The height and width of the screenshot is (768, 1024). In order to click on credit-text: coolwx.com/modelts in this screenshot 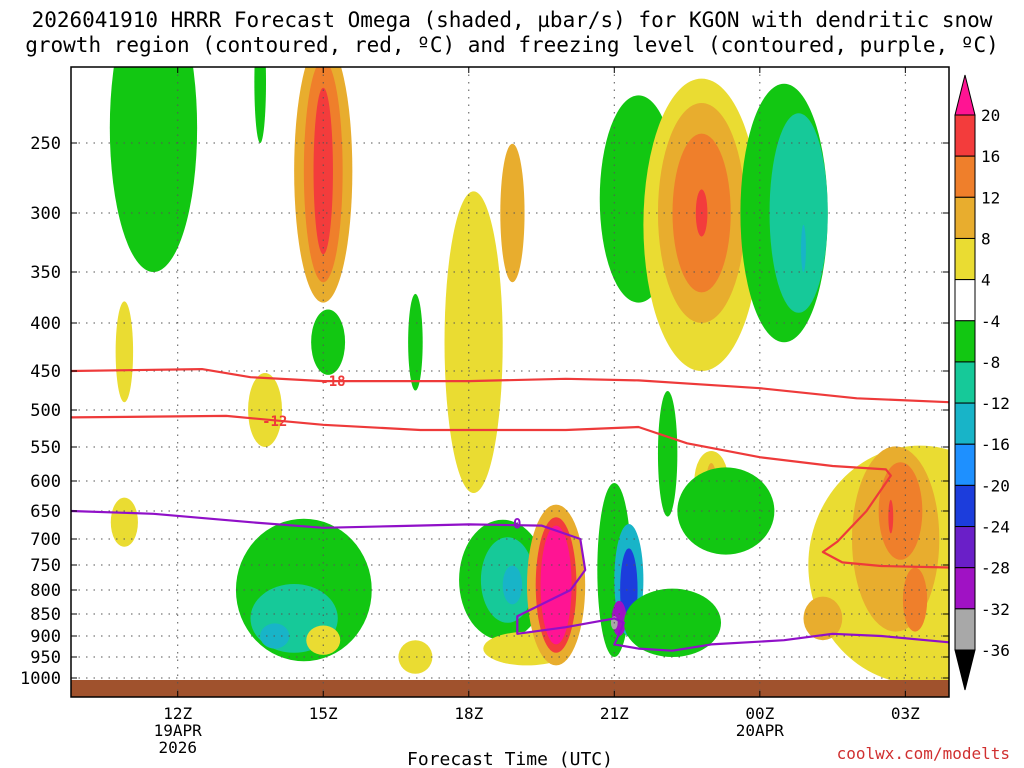, I will do `click(923, 753)`.